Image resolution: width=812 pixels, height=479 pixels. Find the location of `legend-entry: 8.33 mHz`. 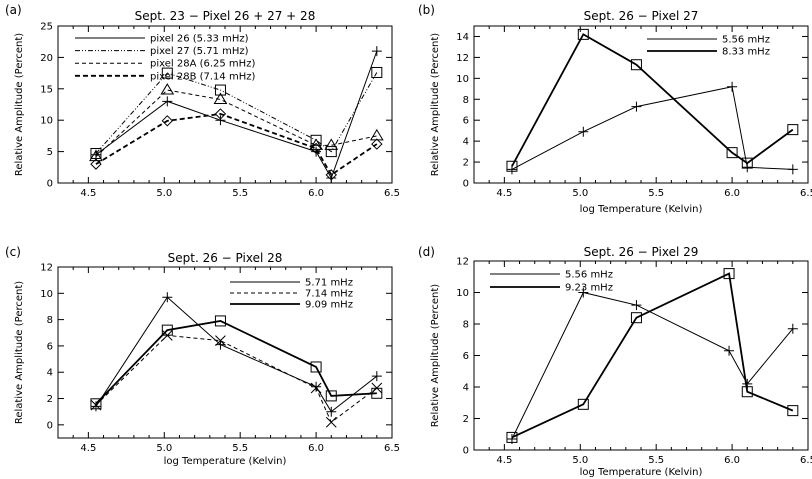

legend-entry: 8.33 mHz is located at coordinates (746, 52).